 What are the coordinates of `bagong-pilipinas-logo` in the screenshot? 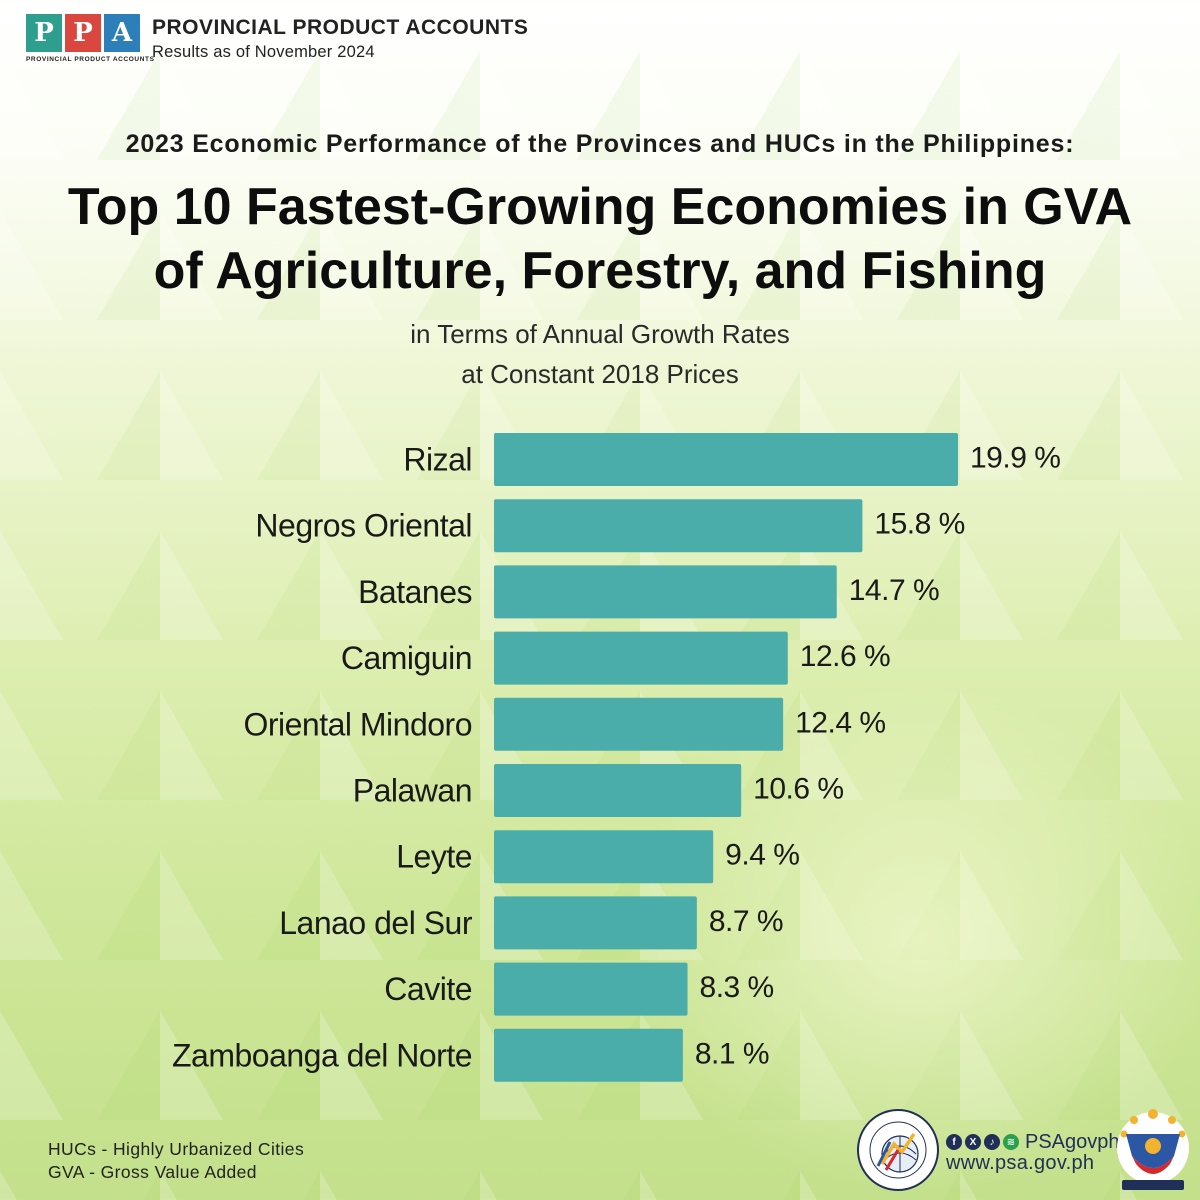 It's located at (1153, 1149).